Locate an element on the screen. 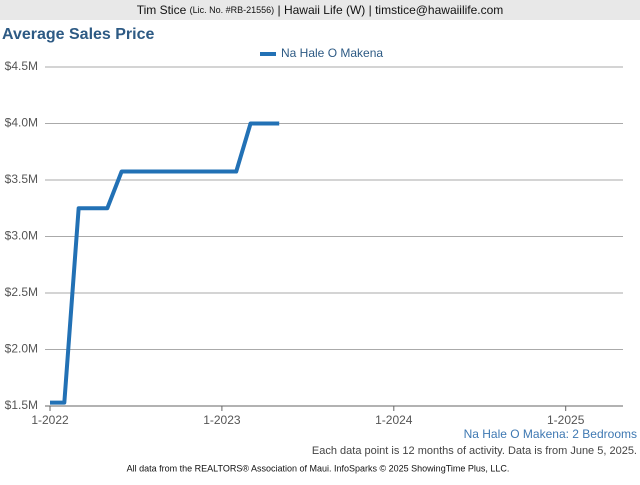 Image resolution: width=640 pixels, height=485 pixels. header-name: Tim Stice is located at coordinates (162, 10).